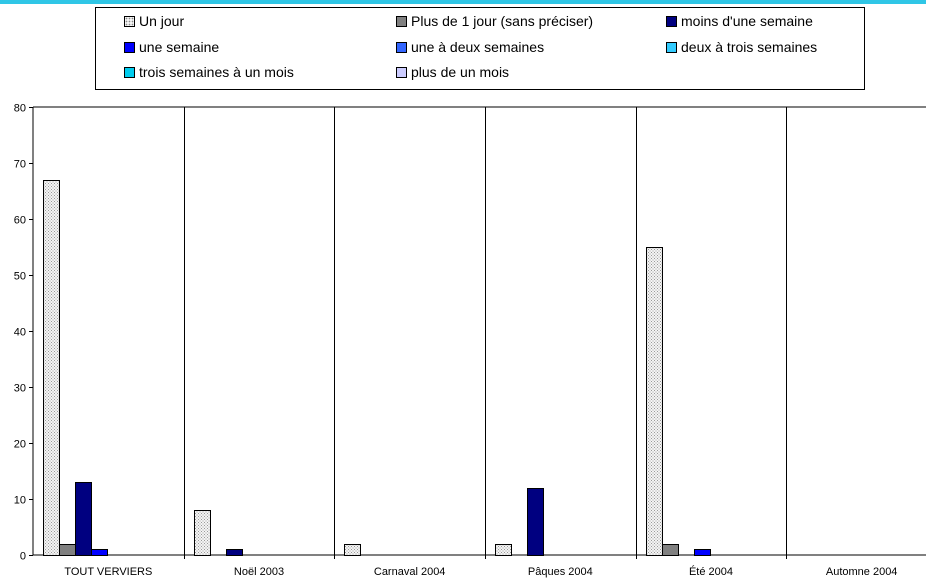 The height and width of the screenshot is (581, 926). I want to click on bar-plus-de-1-jour-sans-preciser-tout-verviers, so click(67, 550).